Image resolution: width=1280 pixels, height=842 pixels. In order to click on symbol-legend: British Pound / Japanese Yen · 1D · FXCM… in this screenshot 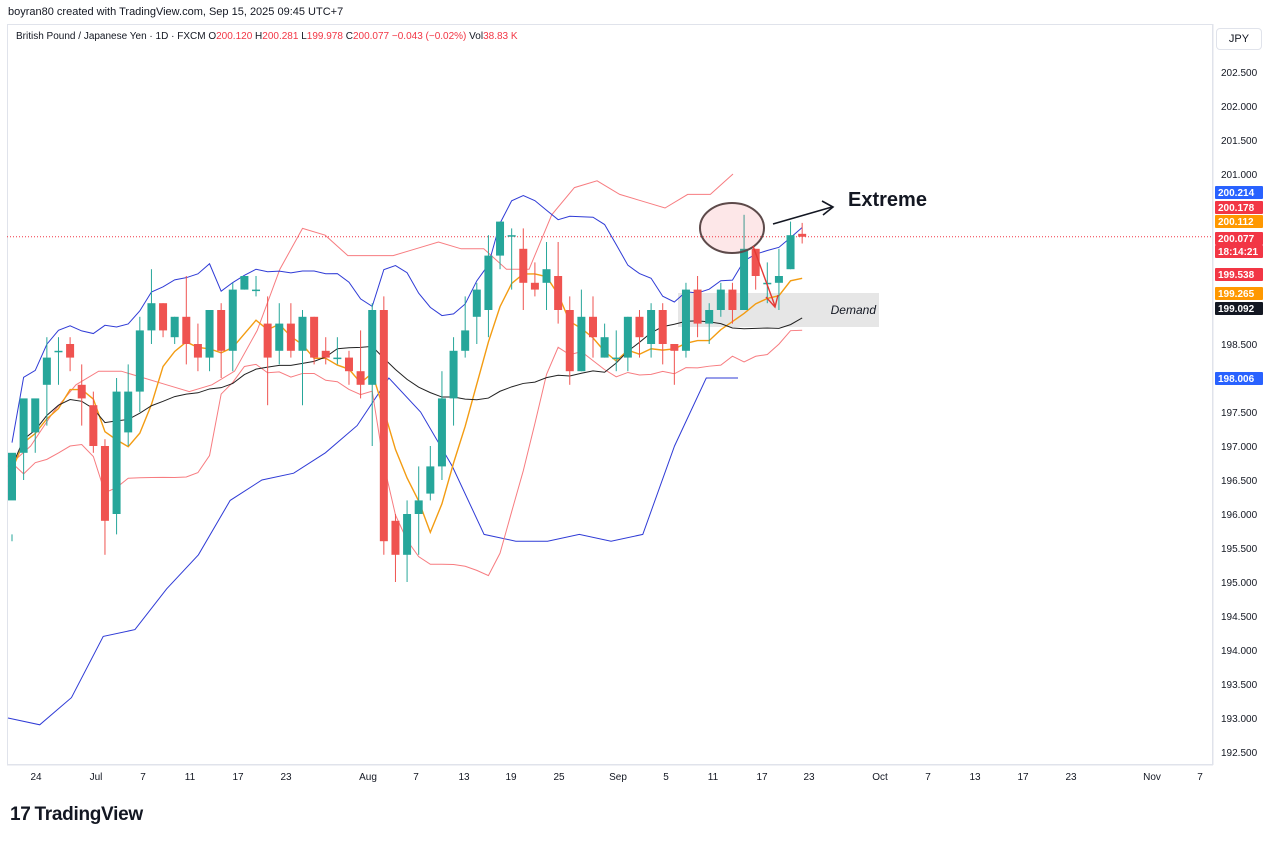, I will do `click(267, 36)`.